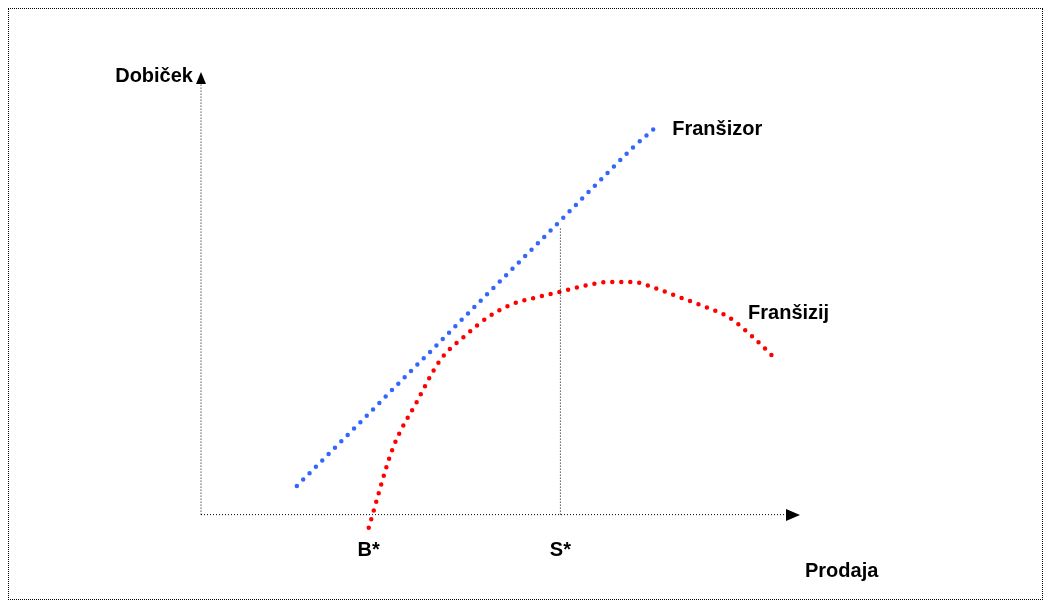 The width and height of the screenshot is (1051, 606). I want to click on x-axis-title: Prodaja, so click(842, 570).